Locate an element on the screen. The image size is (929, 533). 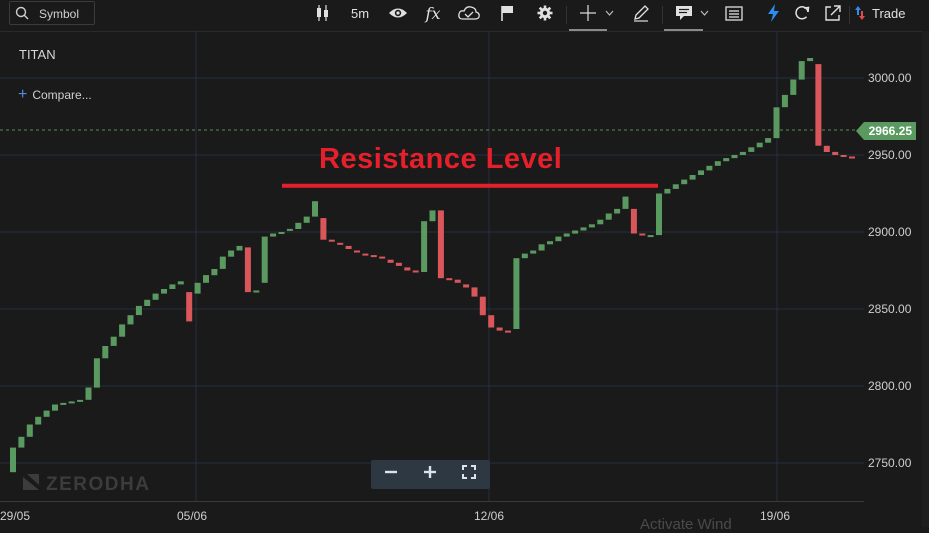
x-tick-label: 12/06 is located at coordinates (489, 516).